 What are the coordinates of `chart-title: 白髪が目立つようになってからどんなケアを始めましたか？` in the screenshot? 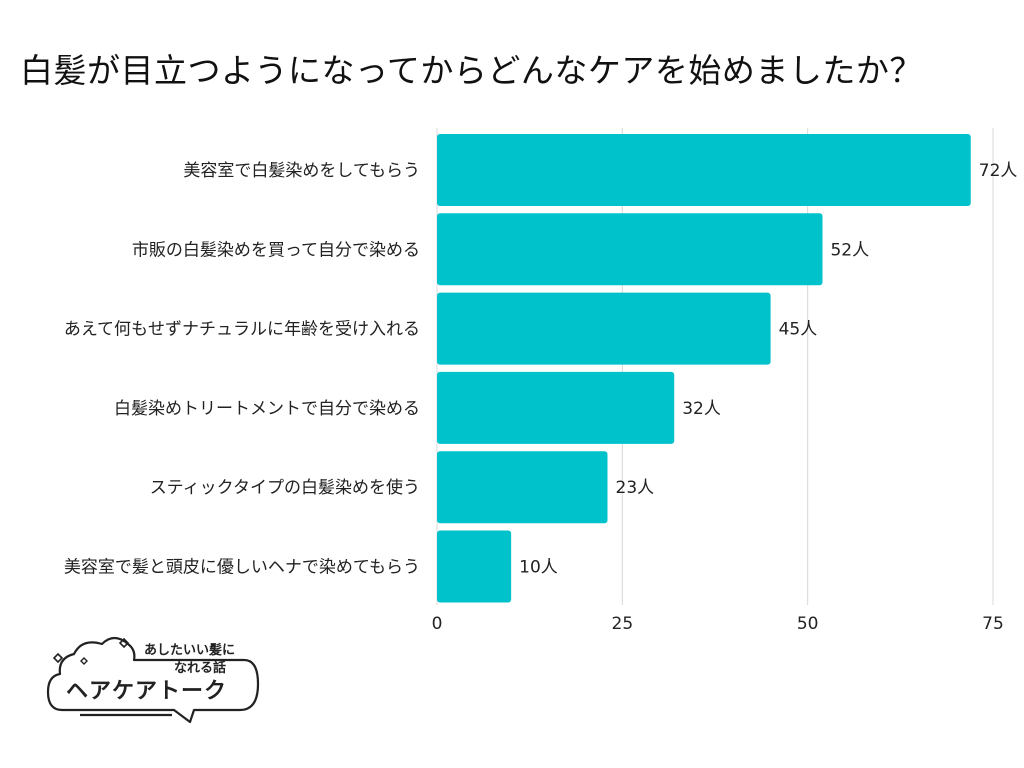 It's located at (471, 70).